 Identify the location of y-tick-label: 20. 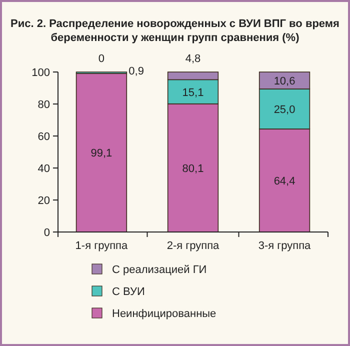
(44, 201).